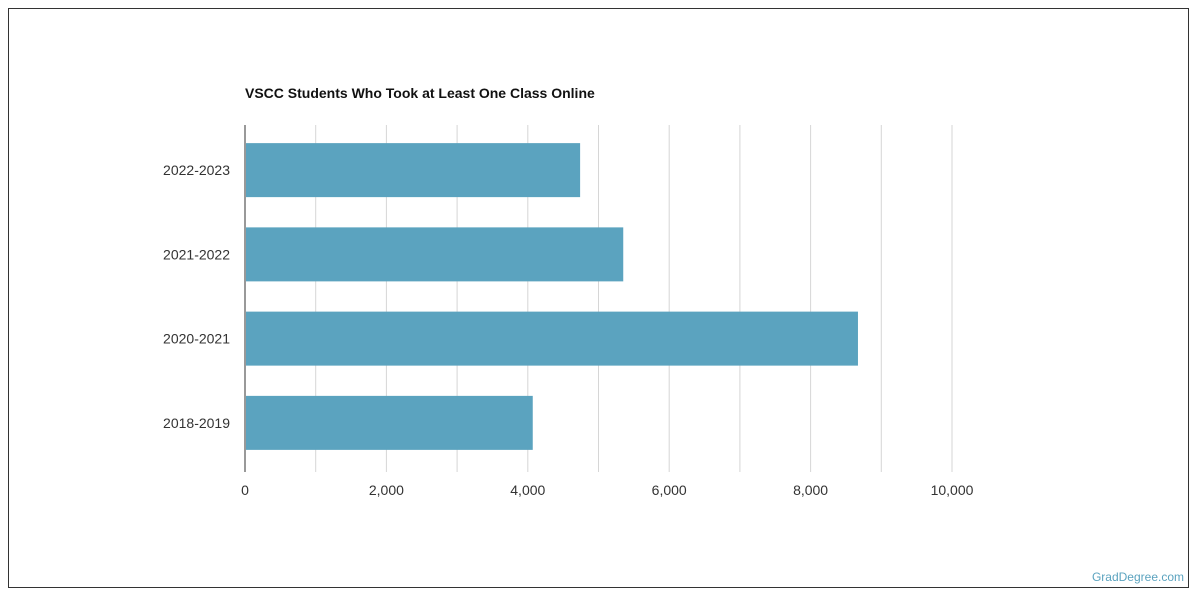 This screenshot has height=600, width=1200. What do you see at coordinates (413, 170) in the screenshot?
I see `bar-2022-2023` at bounding box center [413, 170].